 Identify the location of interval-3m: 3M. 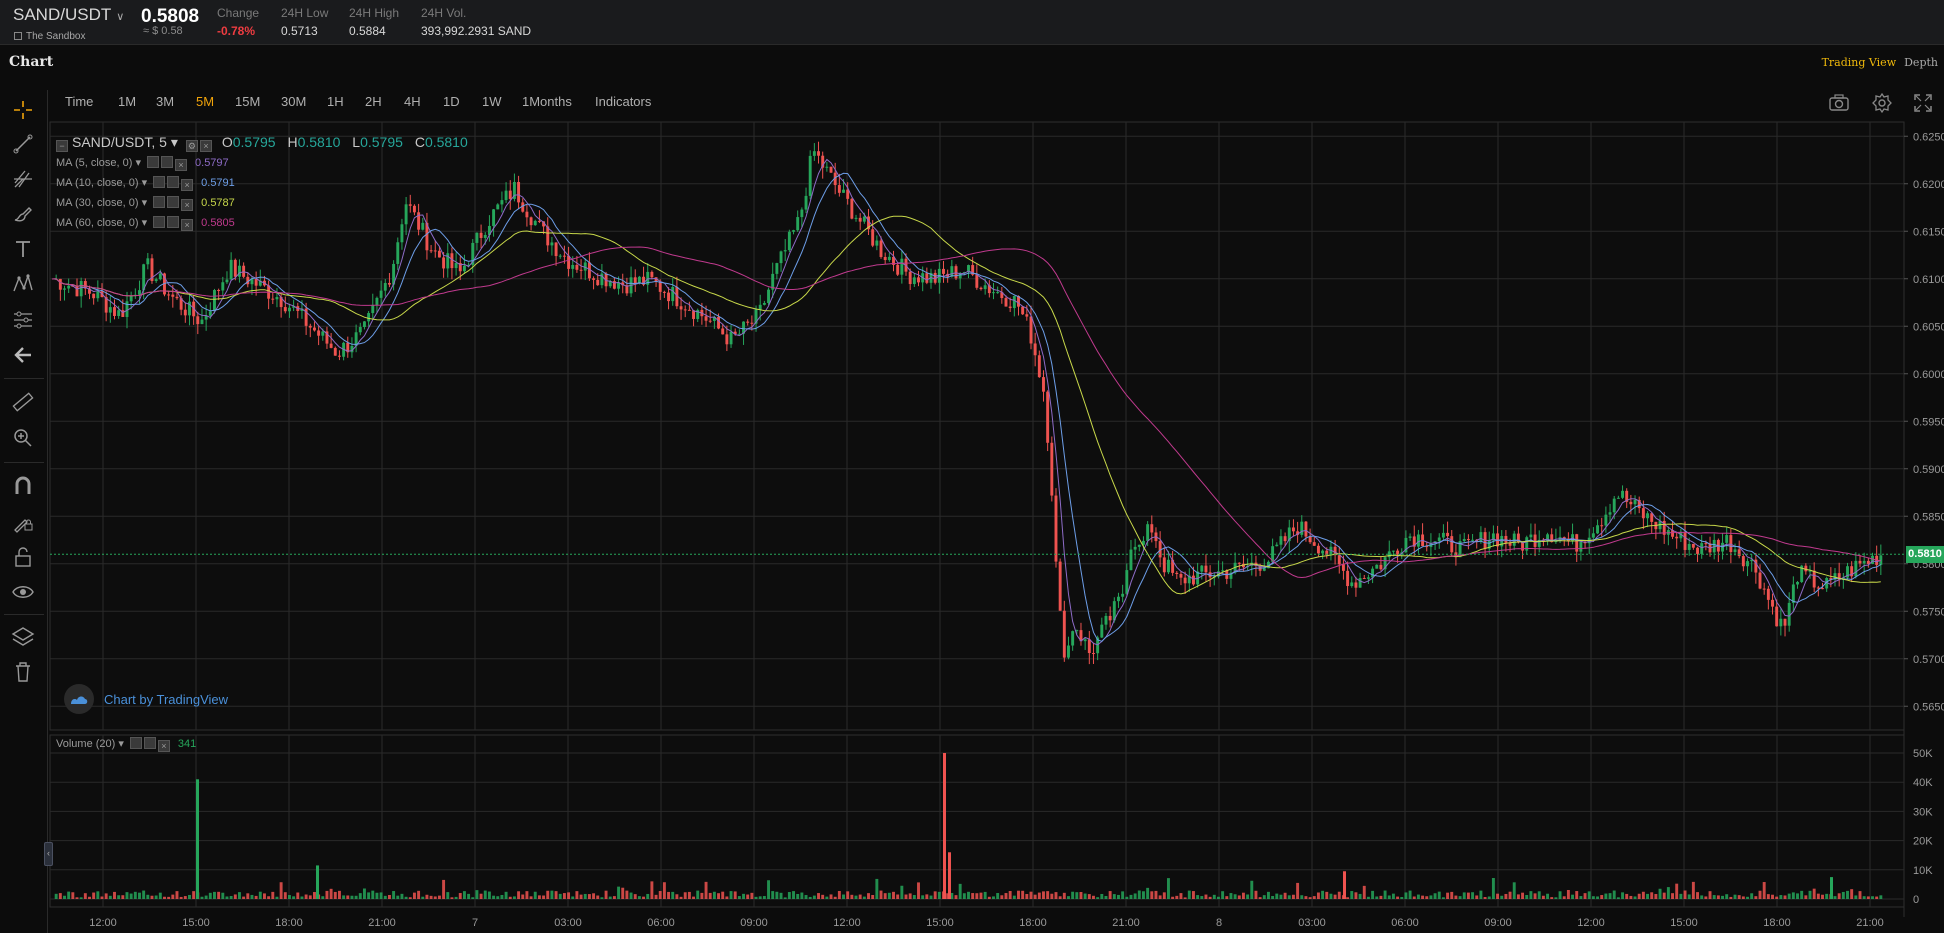
(165, 101).